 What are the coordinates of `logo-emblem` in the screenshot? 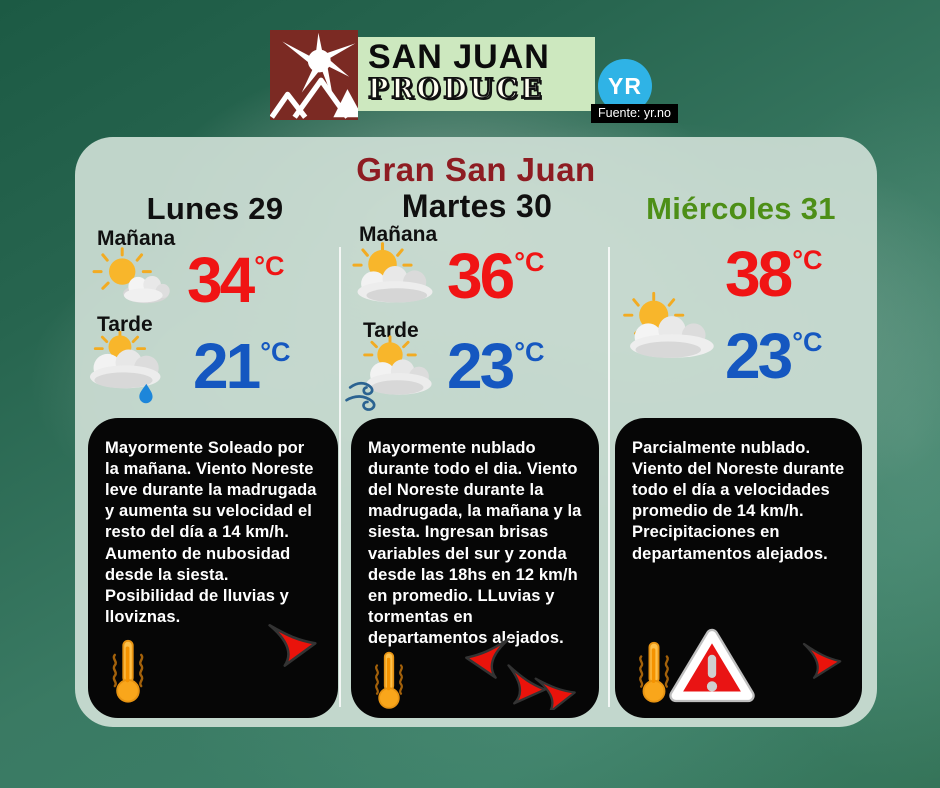 It's located at (314, 75).